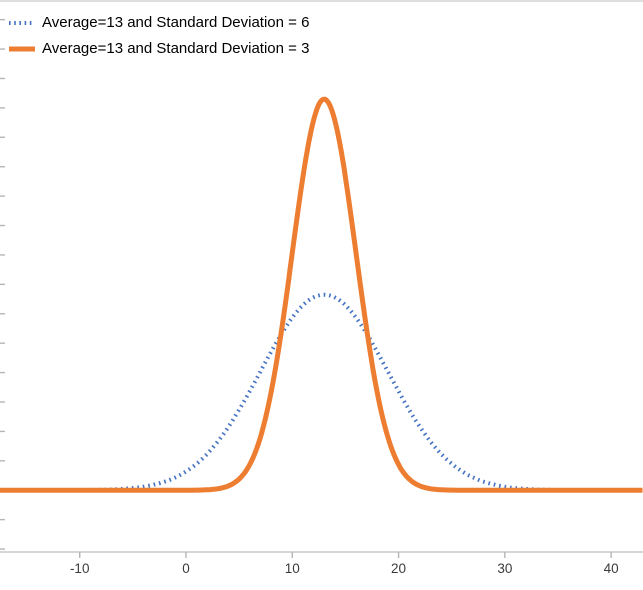 This screenshot has width=643, height=590. What do you see at coordinates (176, 48) in the screenshot?
I see `legend-label-sd3: Average=13 and Standard Deviation = 3` at bounding box center [176, 48].